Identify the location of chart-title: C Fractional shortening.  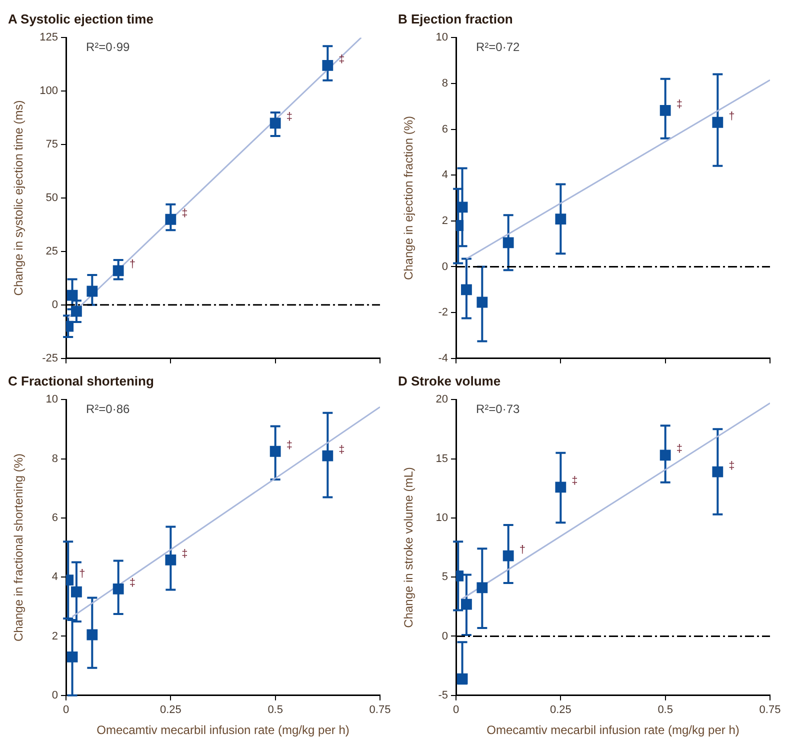
(81, 380).